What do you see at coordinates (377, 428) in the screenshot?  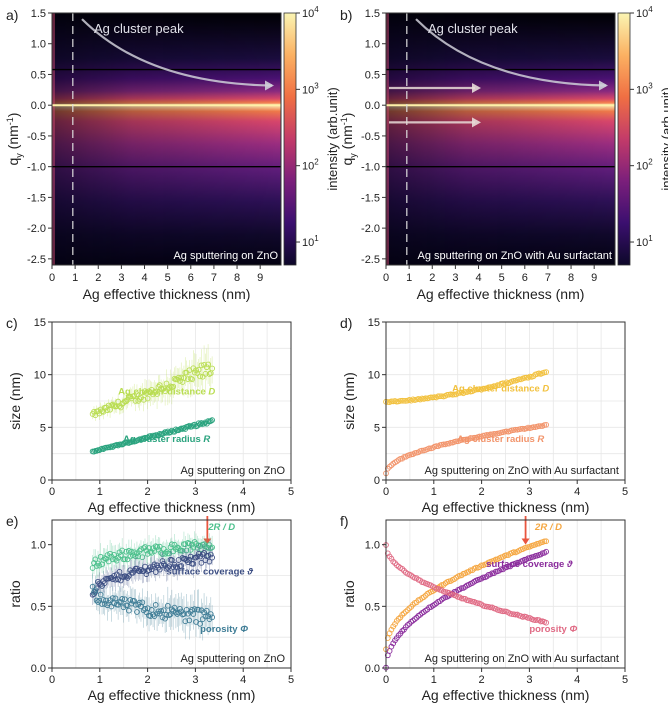 I see `y-tick-label: 5` at bounding box center [377, 428].